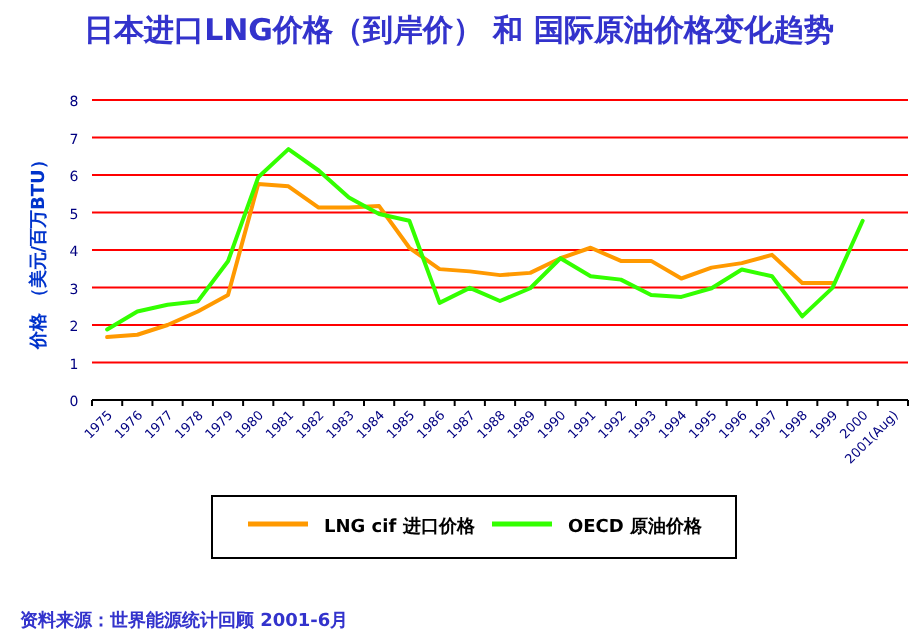 This screenshot has height=642, width=918. What do you see at coordinates (400, 527) in the screenshot?
I see `legend-label: LNG cif 进口价格` at bounding box center [400, 527].